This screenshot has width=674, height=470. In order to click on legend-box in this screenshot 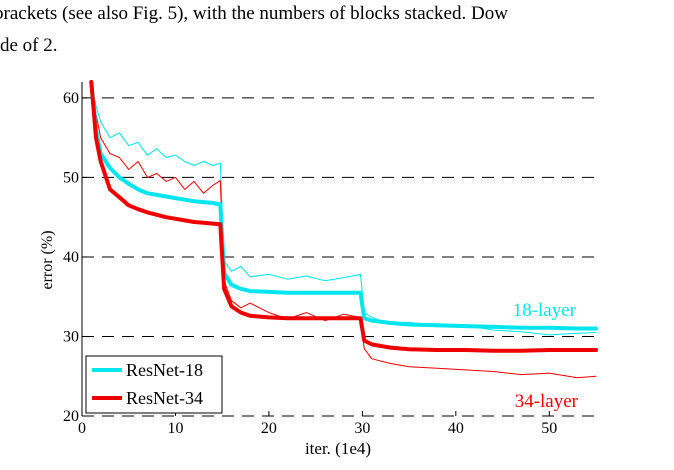, I will do `click(154, 384)`.